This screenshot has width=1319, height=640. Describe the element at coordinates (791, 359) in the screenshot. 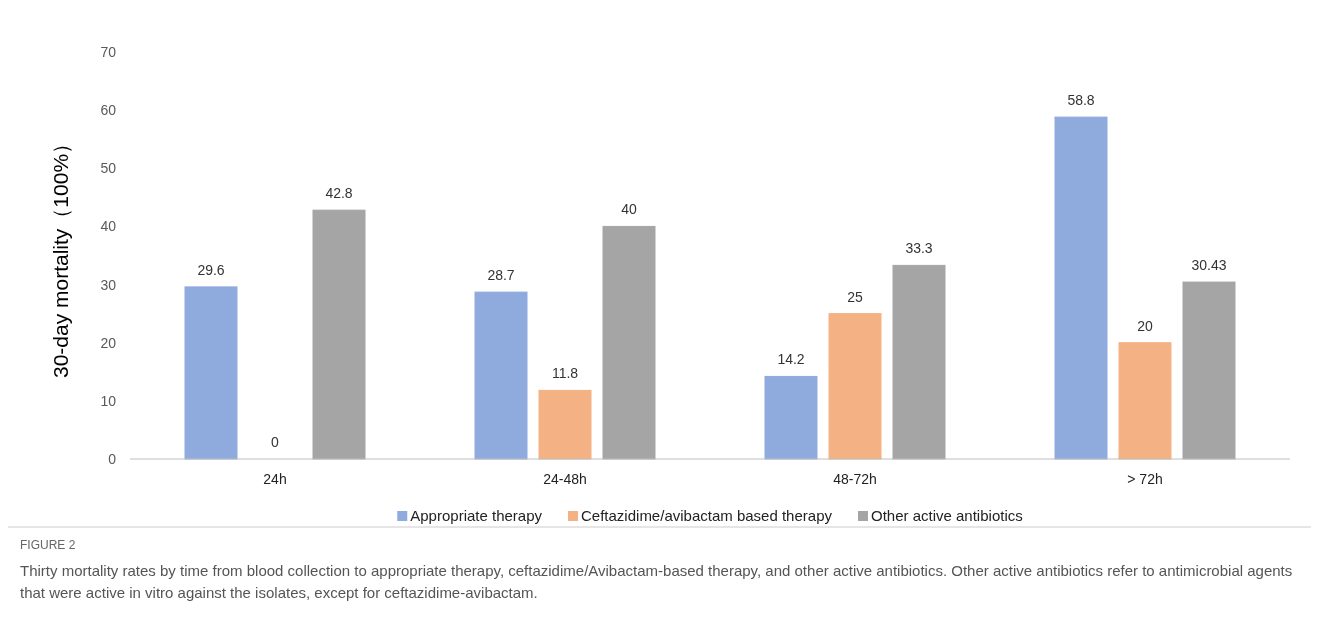

I see `data-label: 14.2` at that location.